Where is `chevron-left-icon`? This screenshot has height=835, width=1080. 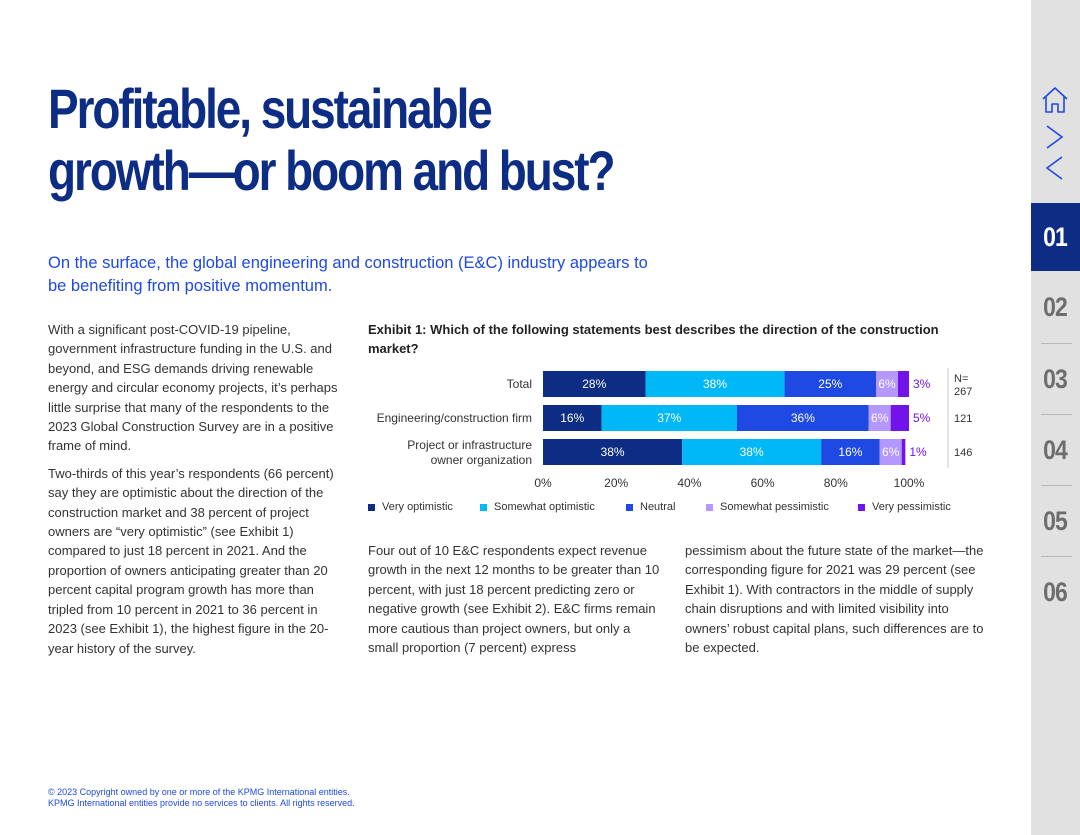
chevron-left-icon is located at coordinates (1055, 168).